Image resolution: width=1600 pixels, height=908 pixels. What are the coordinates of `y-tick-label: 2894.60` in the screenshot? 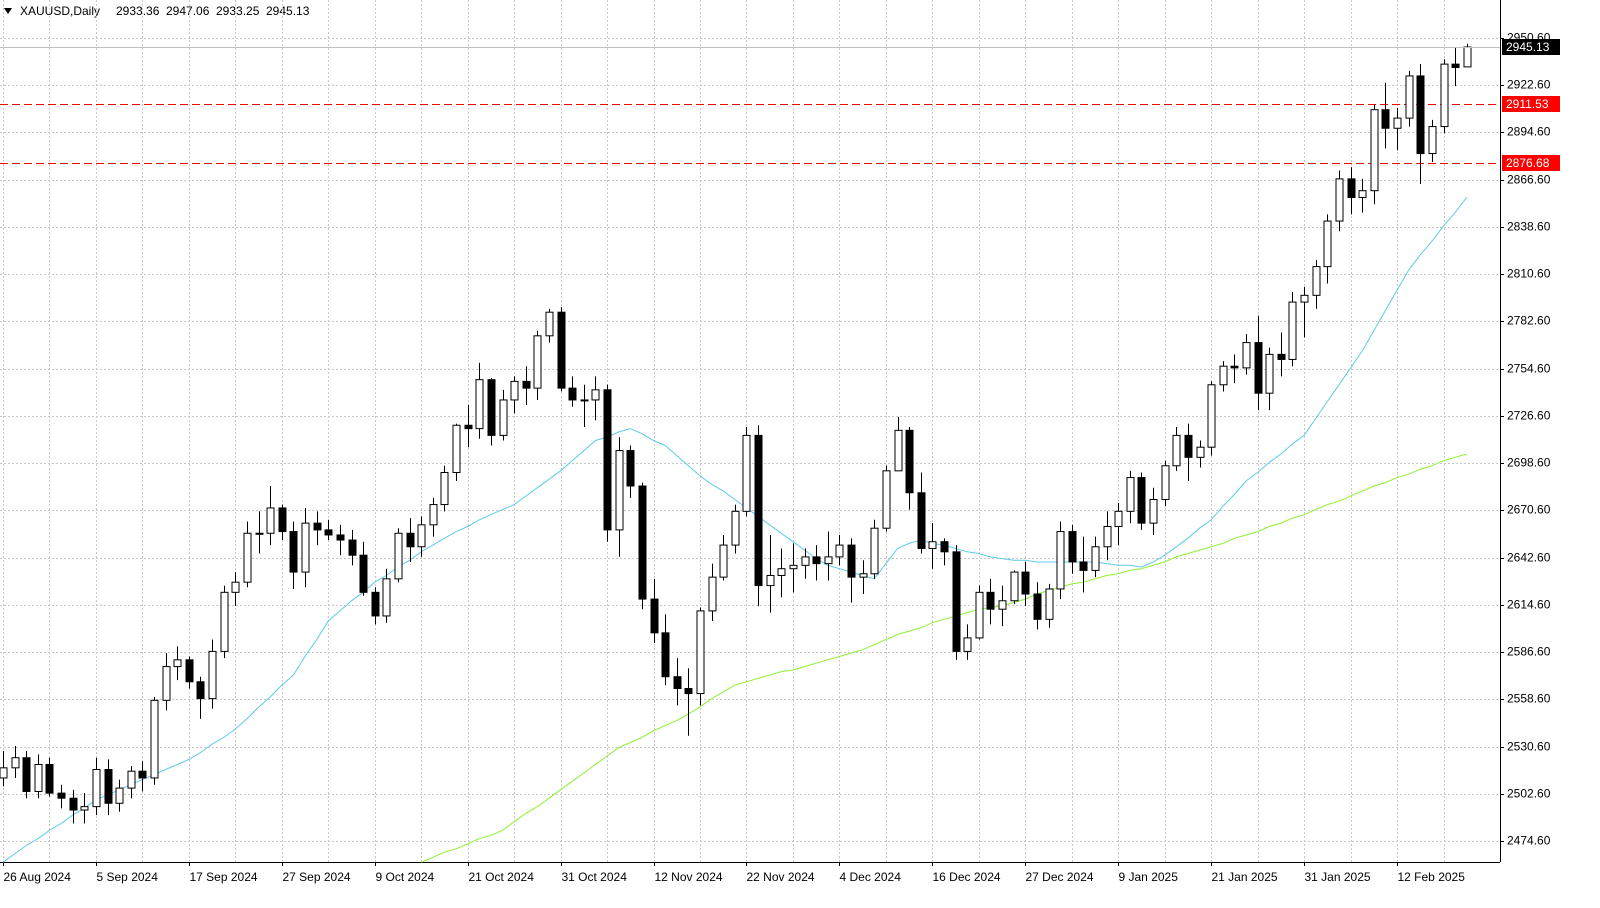 It's located at (1529, 132).